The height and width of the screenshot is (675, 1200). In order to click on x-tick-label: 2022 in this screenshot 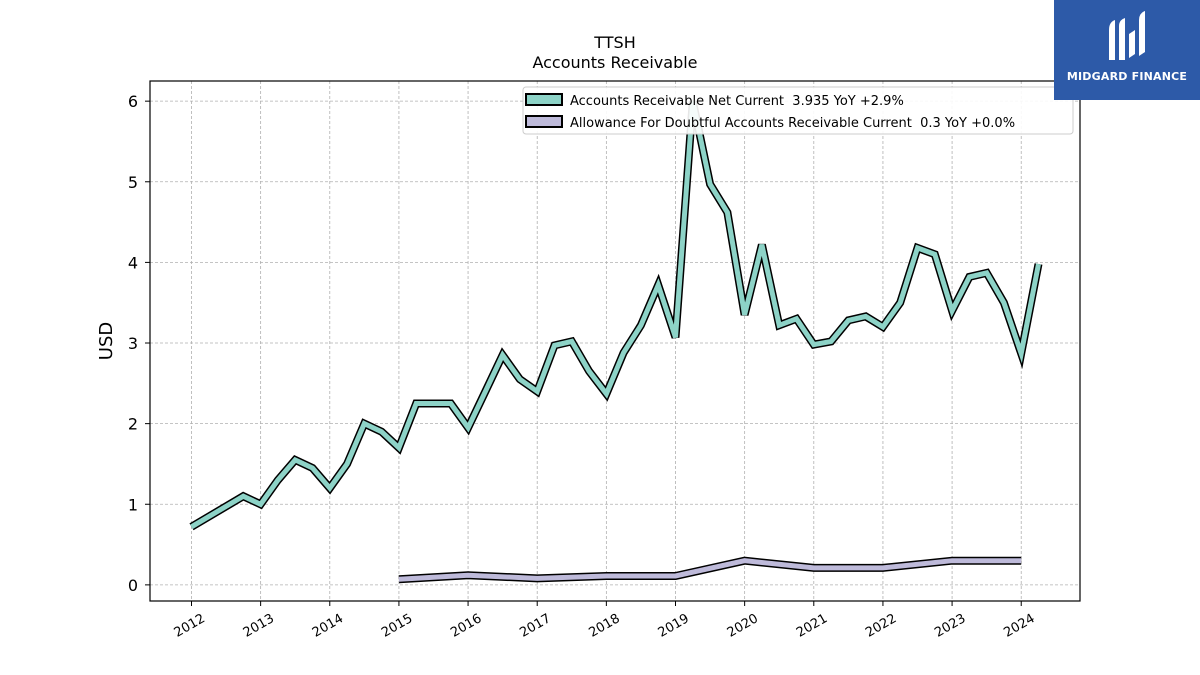, I will do `click(881, 626)`.